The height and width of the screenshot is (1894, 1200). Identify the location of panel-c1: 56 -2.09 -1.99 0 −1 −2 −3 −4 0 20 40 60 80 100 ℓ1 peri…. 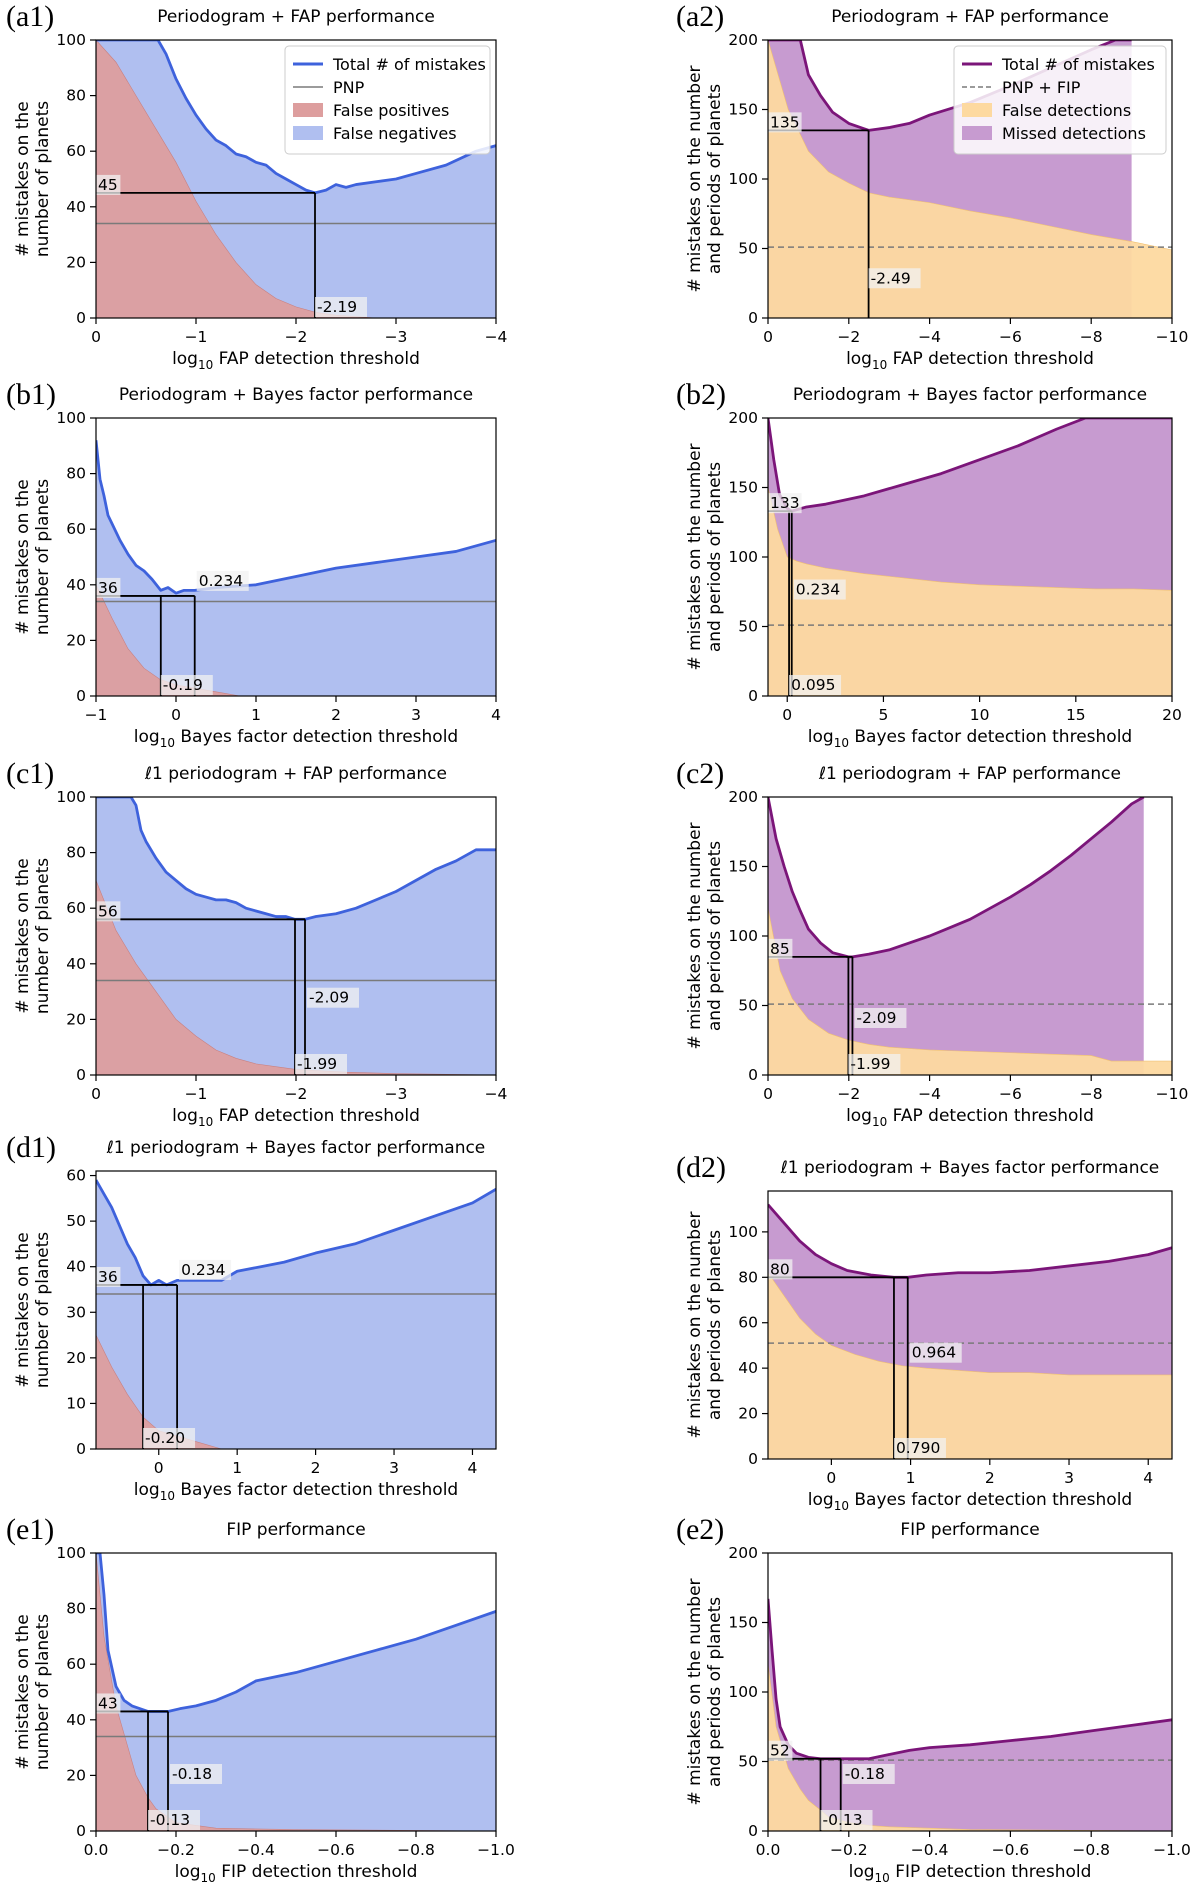
(256, 943).